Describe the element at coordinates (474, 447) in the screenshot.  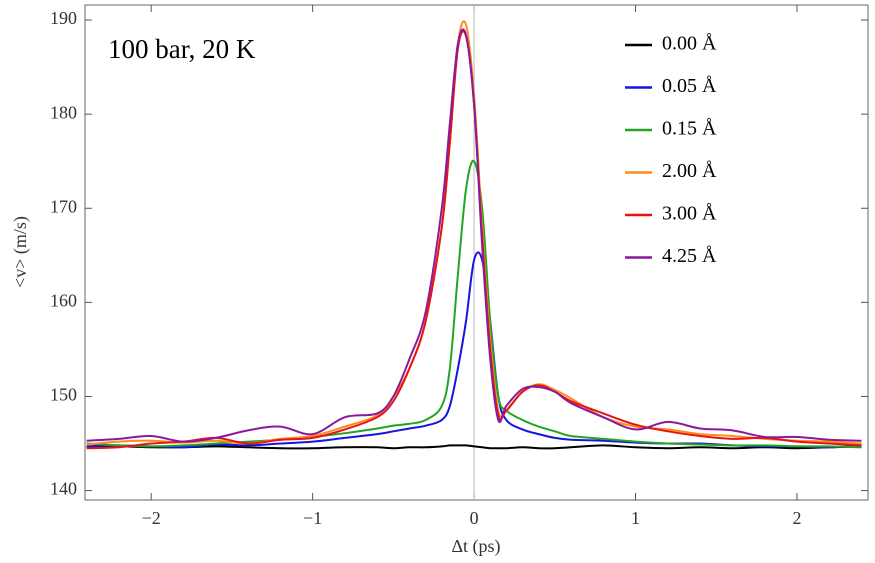
I see `line` at that location.